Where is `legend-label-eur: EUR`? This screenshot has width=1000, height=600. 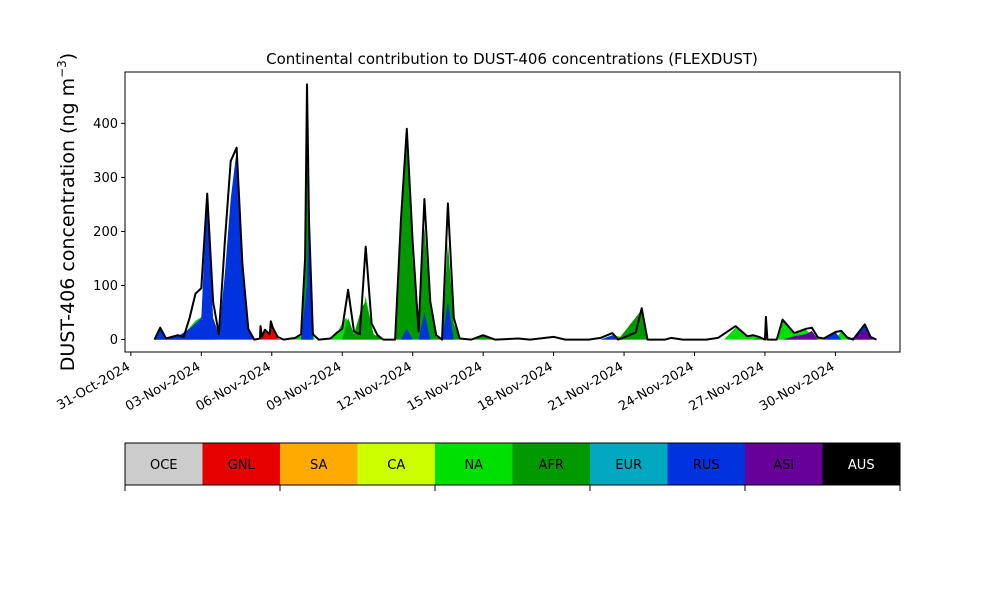
legend-label-eur: EUR is located at coordinates (628, 465).